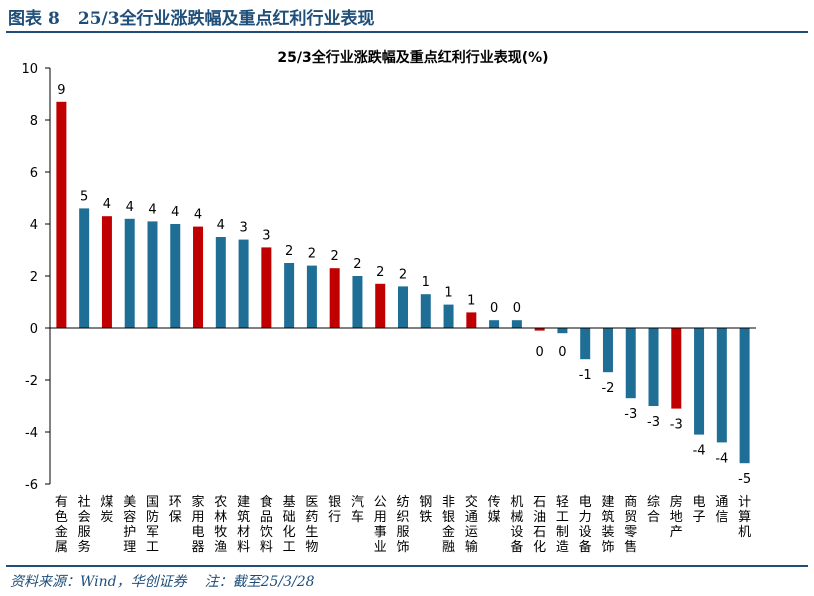 The width and height of the screenshot is (814, 596). Describe the element at coordinates (744, 479) in the screenshot. I see `data-label: -5` at that location.